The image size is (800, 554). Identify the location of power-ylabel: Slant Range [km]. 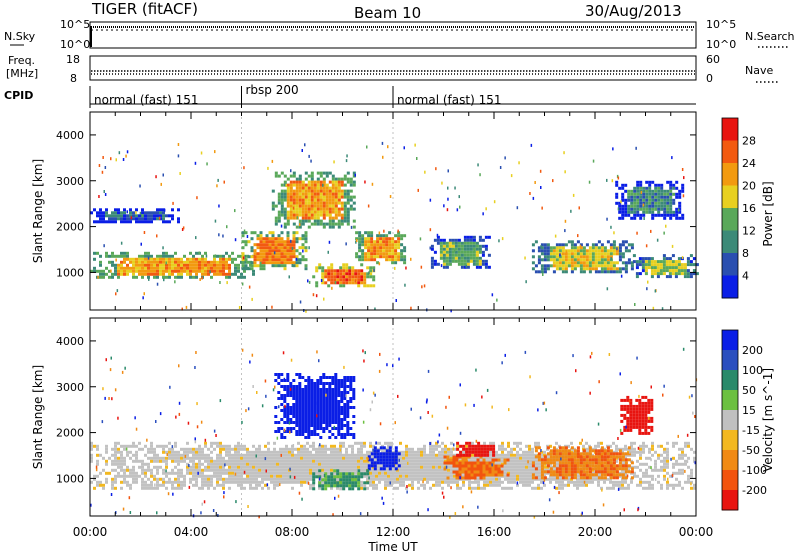
(38, 211).